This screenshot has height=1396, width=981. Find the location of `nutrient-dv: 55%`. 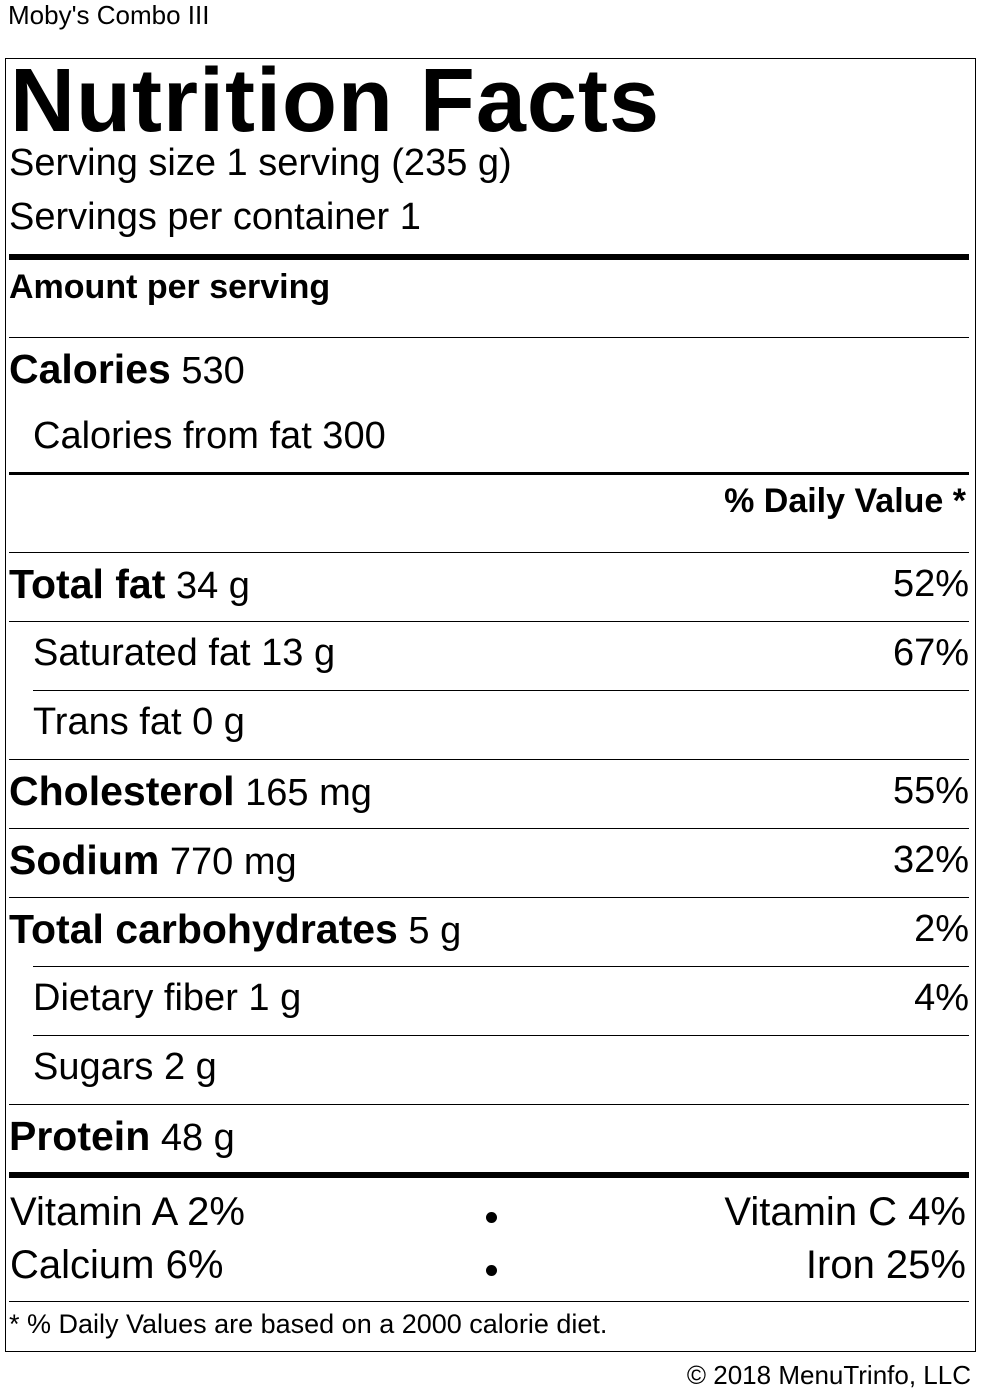

nutrient-dv: 55% is located at coordinates (930, 791).